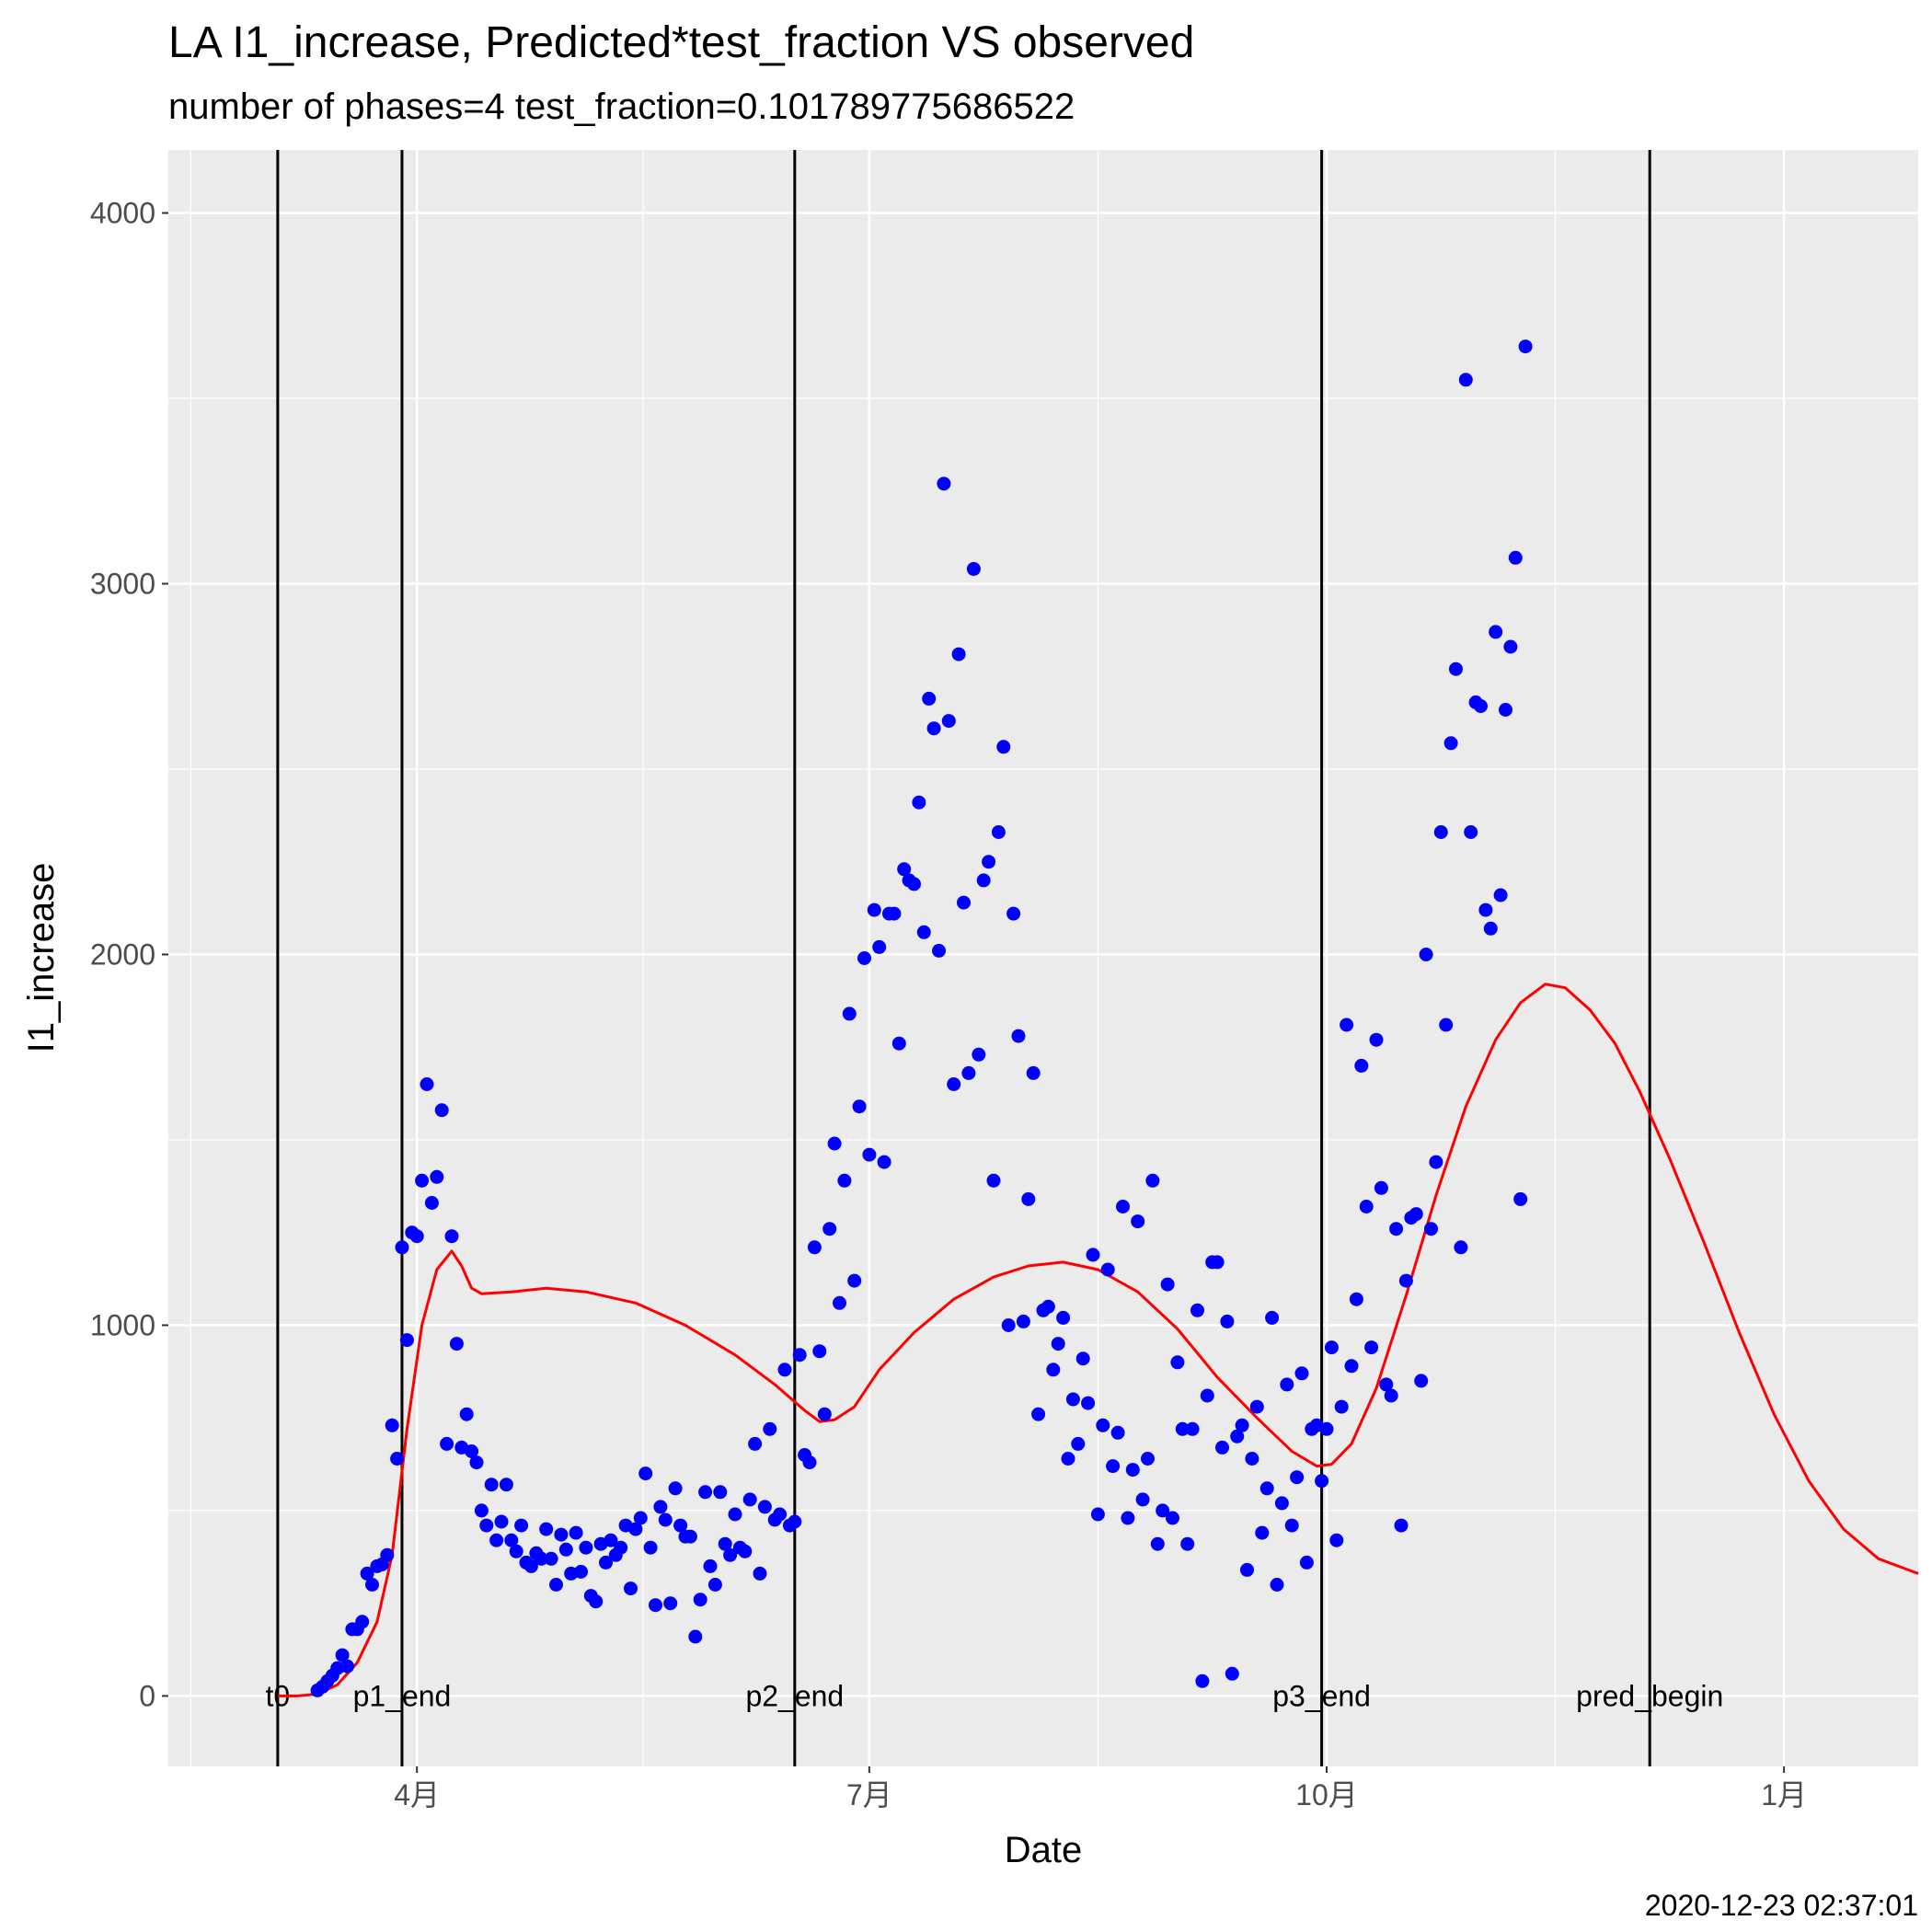 This screenshot has height=1932, width=1932. Describe the element at coordinates (122, 583) in the screenshot. I see `y-tick-label: 3000` at that location.